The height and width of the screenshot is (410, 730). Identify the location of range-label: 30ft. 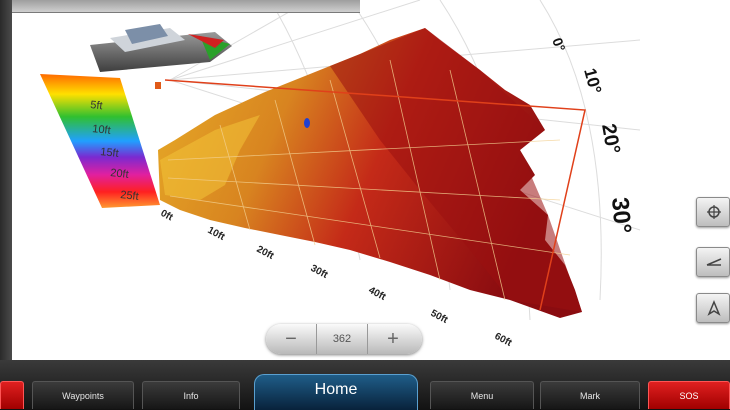
(319, 272).